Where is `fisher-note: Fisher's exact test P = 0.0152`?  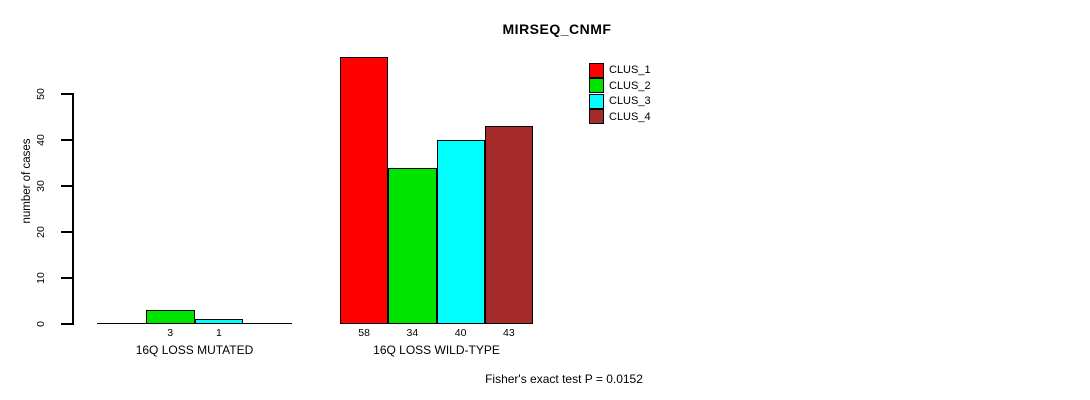 fisher-note: Fisher's exact test P = 0.0152 is located at coordinates (564, 379).